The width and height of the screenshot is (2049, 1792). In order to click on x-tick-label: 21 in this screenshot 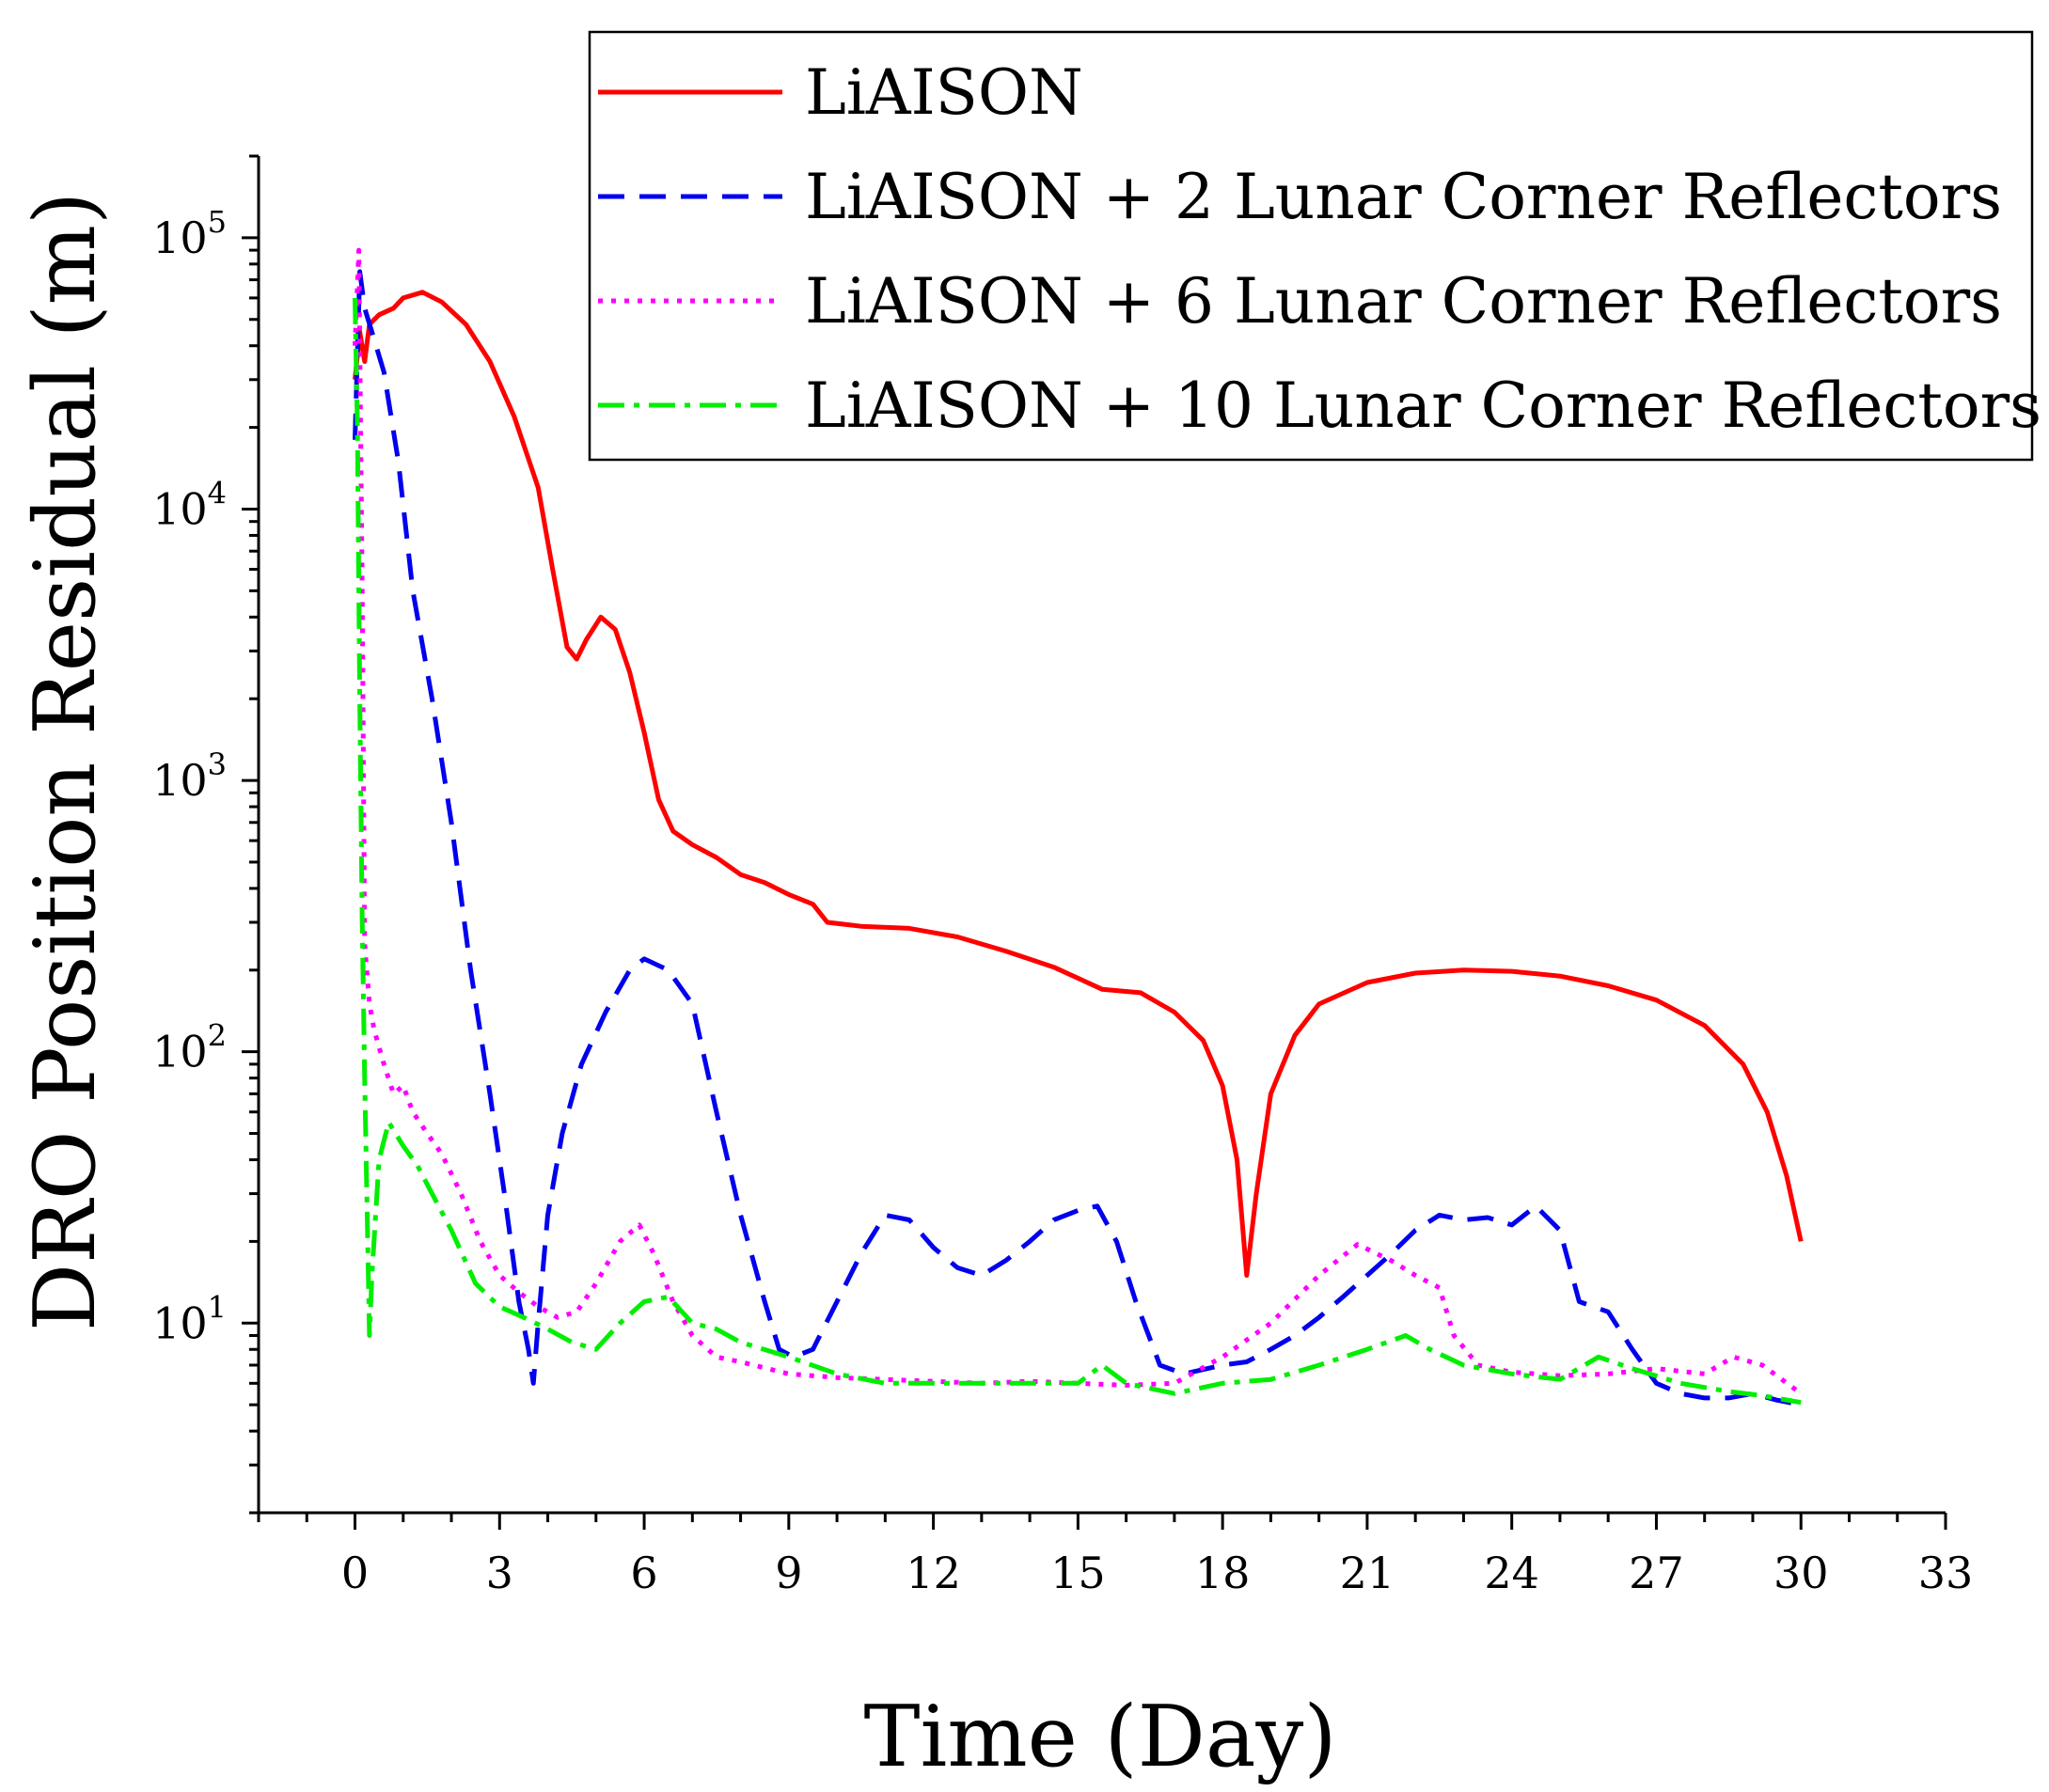, I will do `click(1367, 1573)`.